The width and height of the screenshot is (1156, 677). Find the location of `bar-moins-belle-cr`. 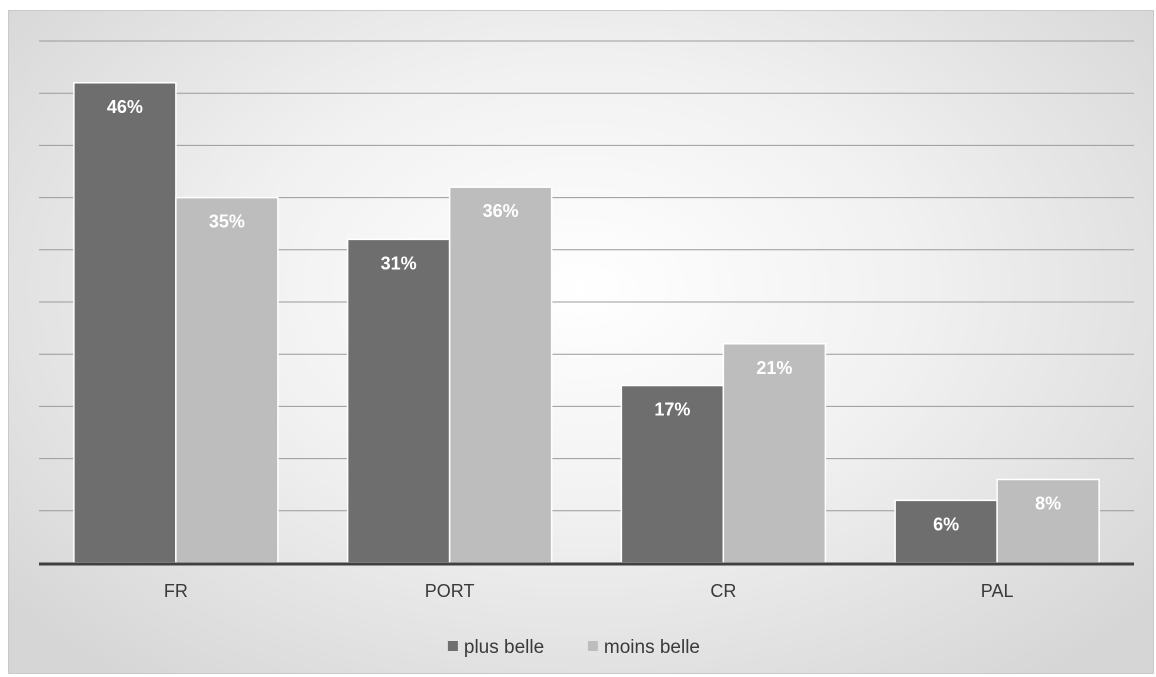

bar-moins-belle-cr is located at coordinates (774, 453).